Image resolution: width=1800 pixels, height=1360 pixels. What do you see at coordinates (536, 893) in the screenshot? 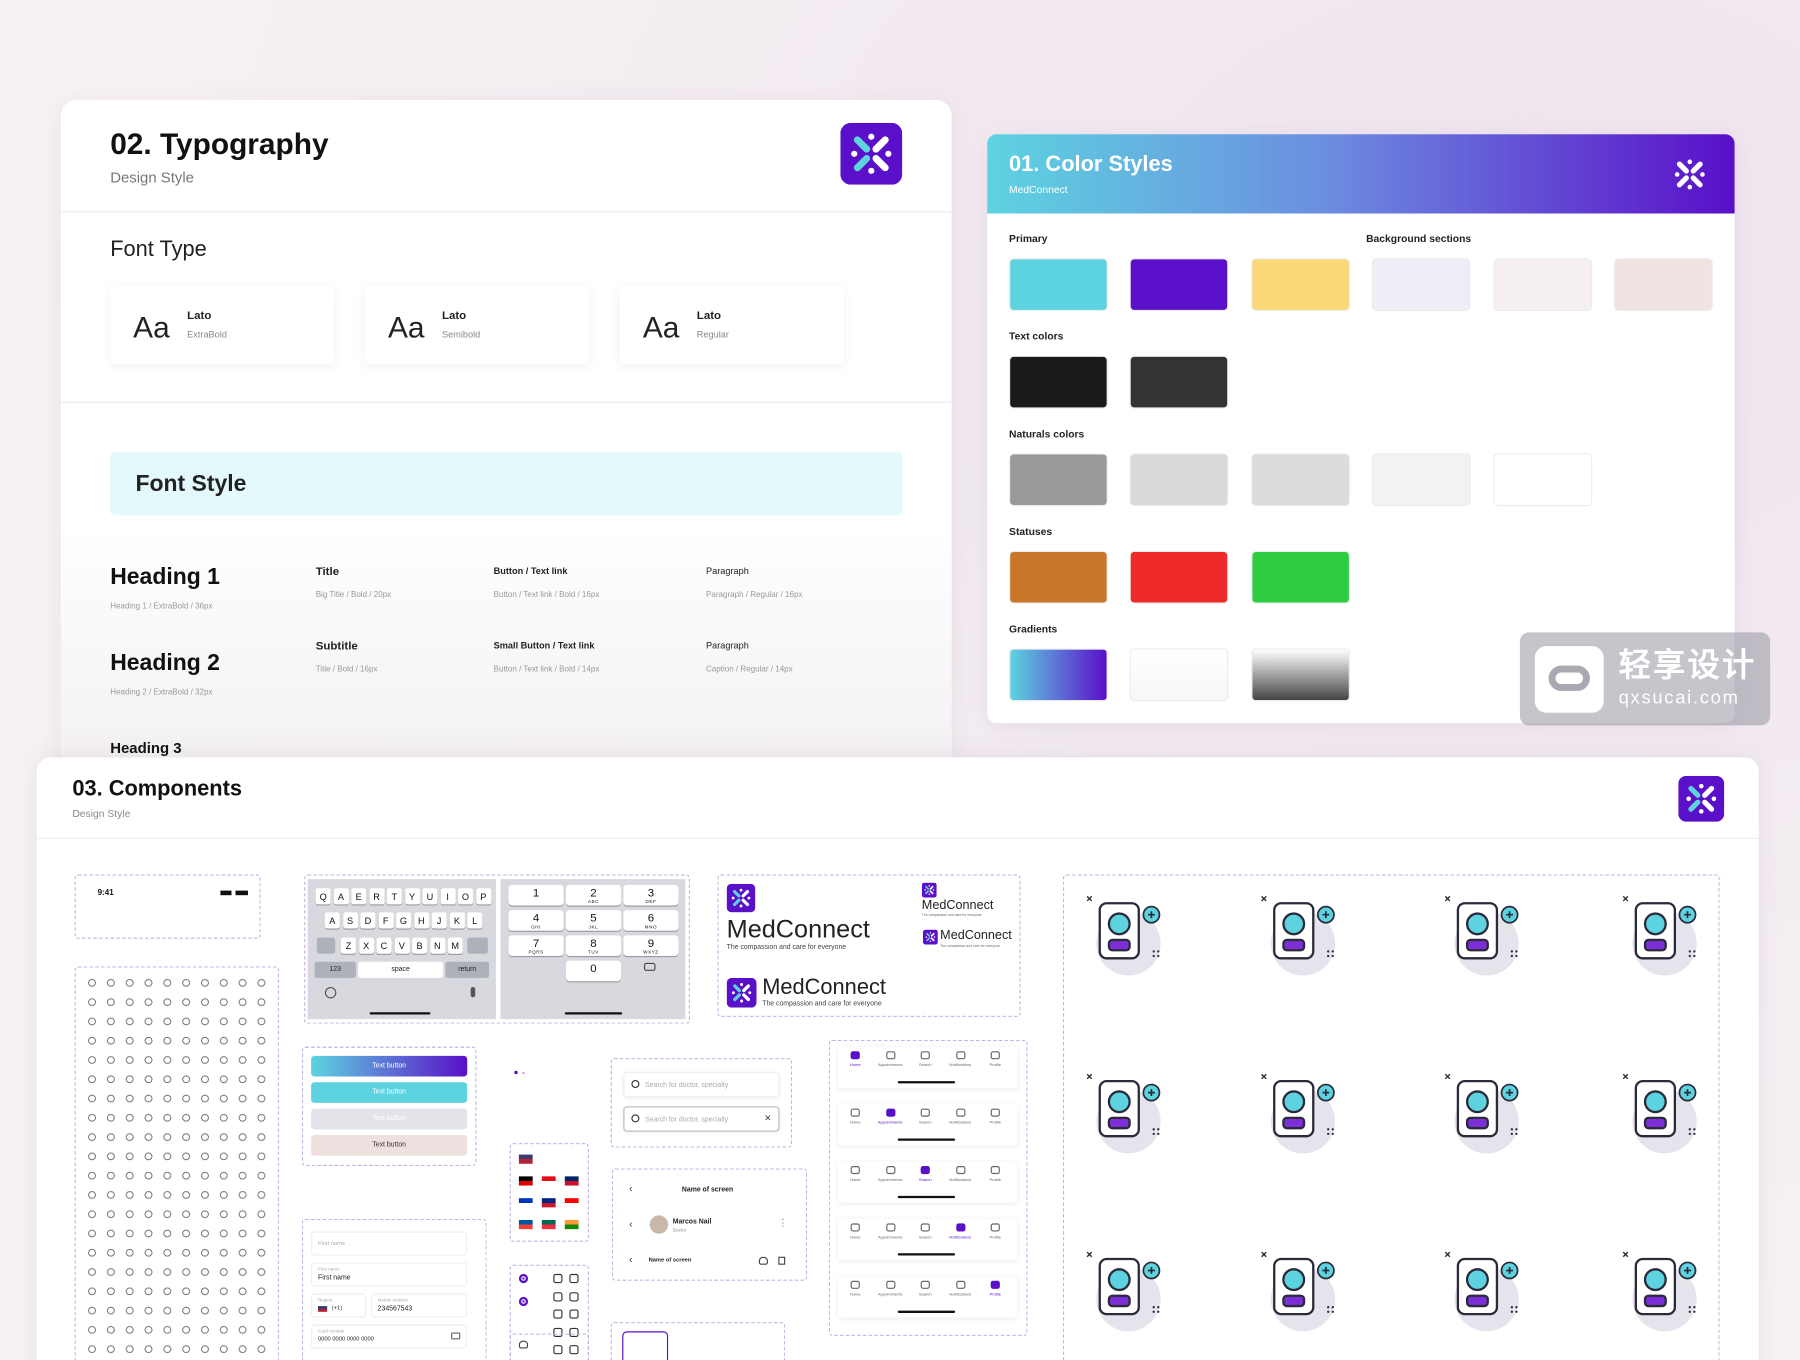
I see `key-digit: 1` at bounding box center [536, 893].